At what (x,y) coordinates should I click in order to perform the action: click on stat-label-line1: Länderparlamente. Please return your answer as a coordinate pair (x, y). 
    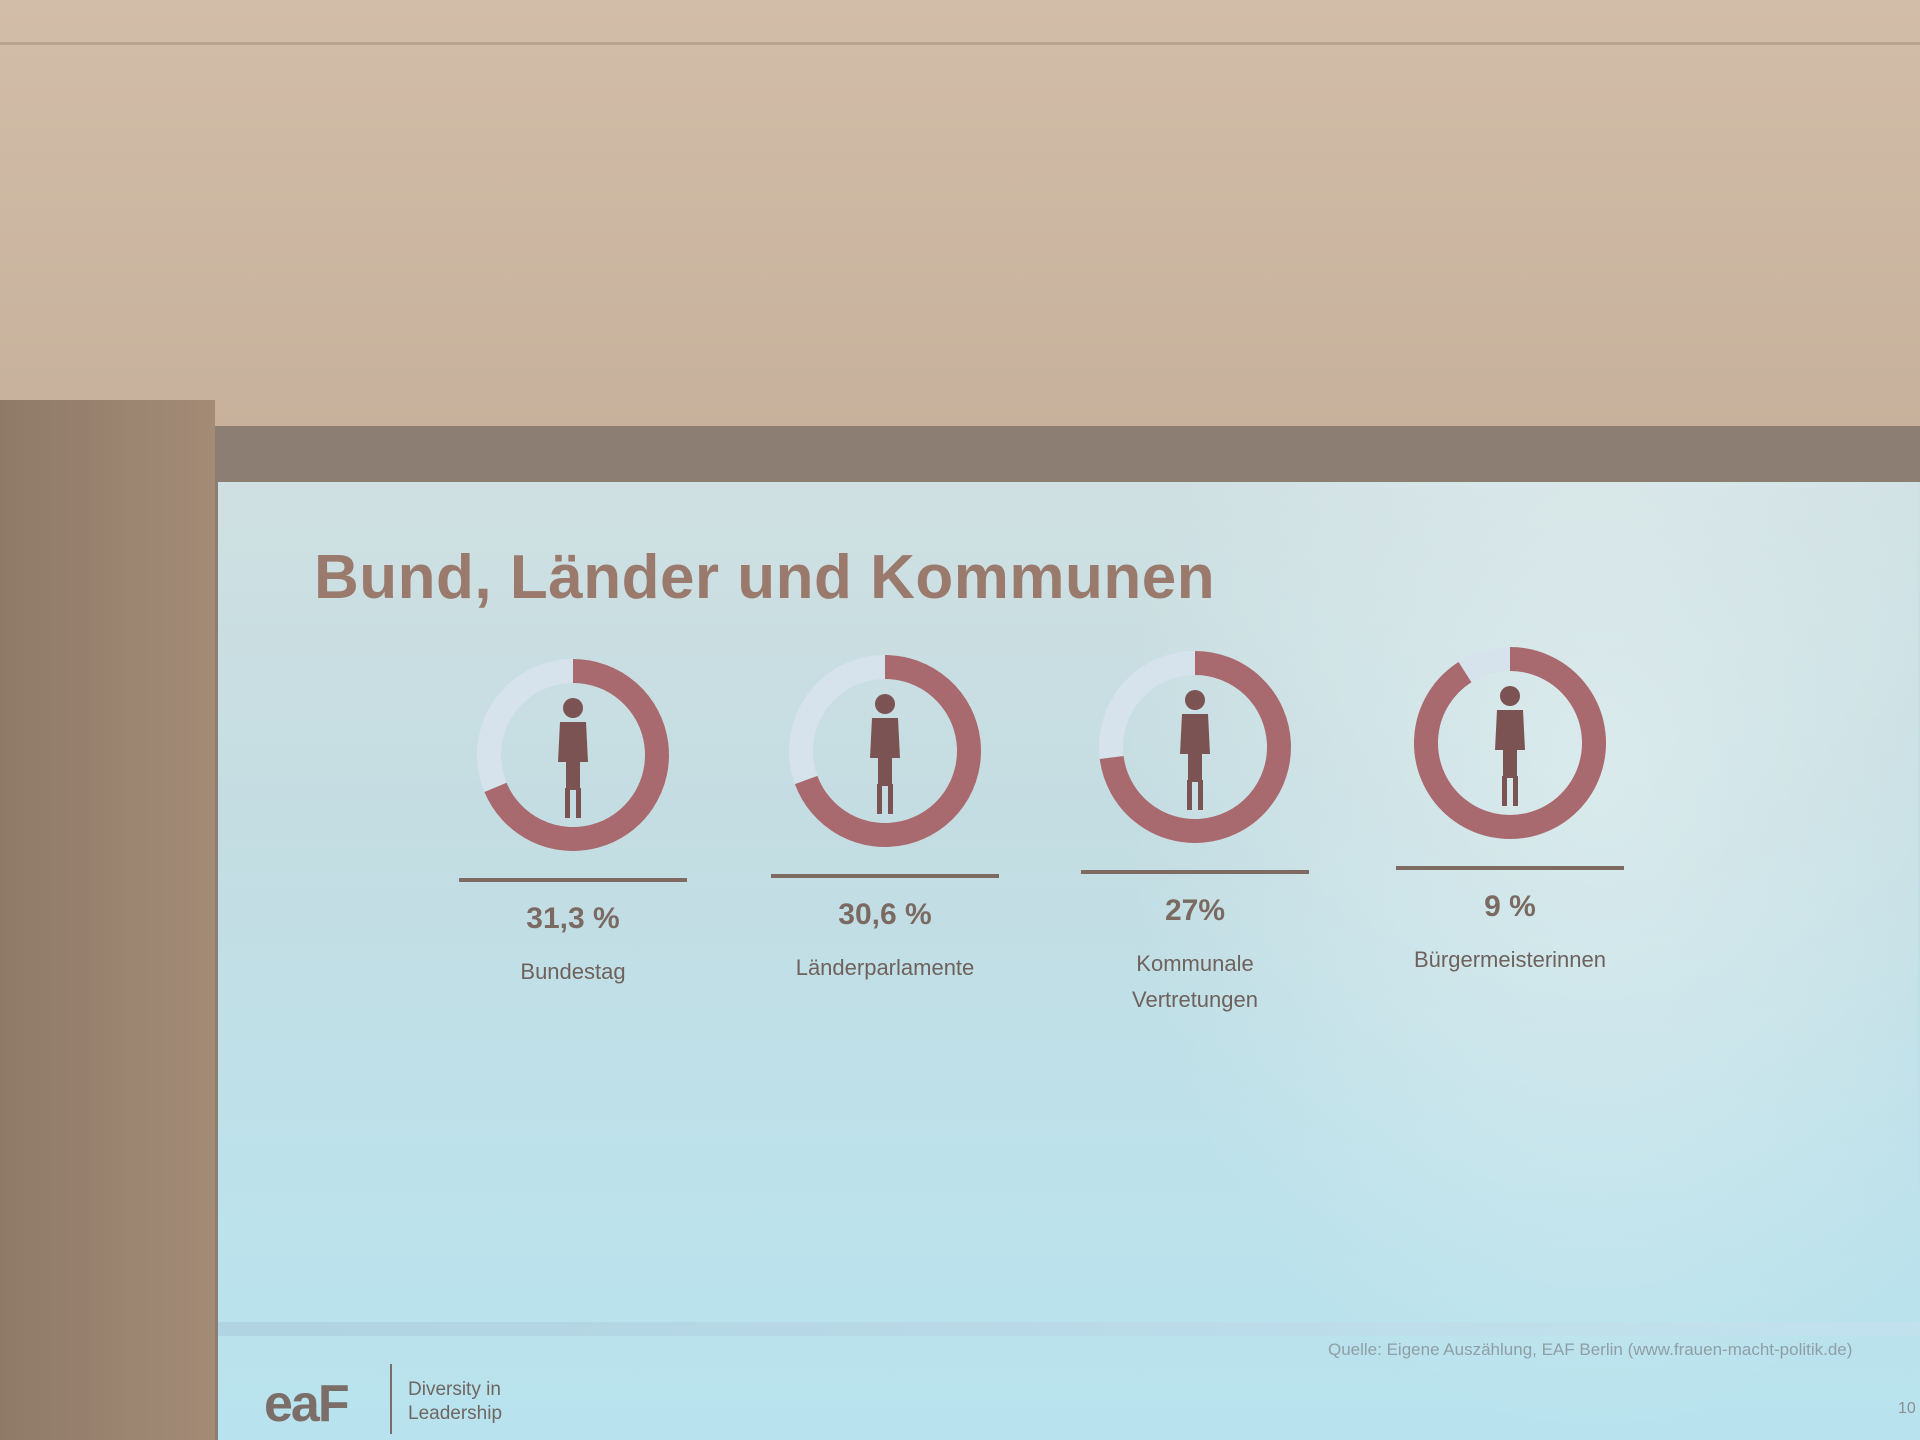
    Looking at the image, I should click on (885, 967).